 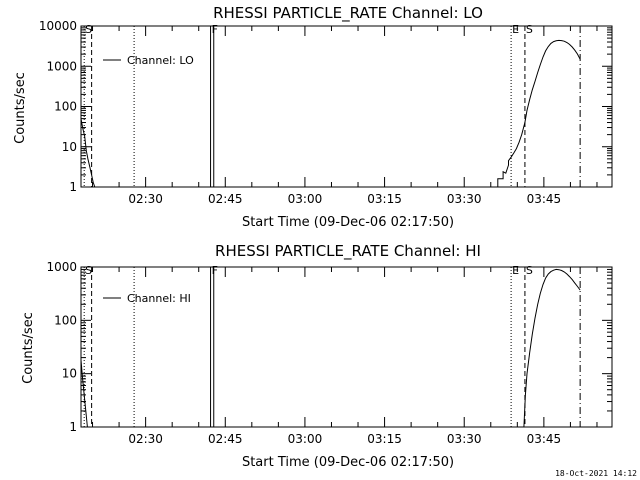 I want to click on hi-x-axis-label: Start Time (09-Dec-06 02:17:50), so click(x=348, y=462).